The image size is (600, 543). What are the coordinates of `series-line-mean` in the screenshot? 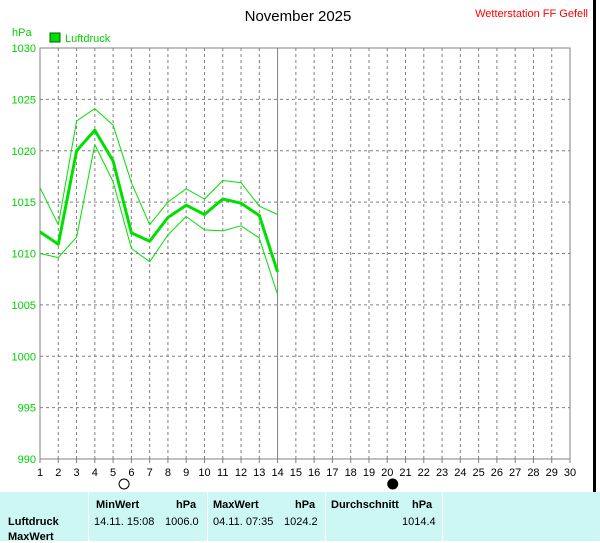 It's located at (159, 200).